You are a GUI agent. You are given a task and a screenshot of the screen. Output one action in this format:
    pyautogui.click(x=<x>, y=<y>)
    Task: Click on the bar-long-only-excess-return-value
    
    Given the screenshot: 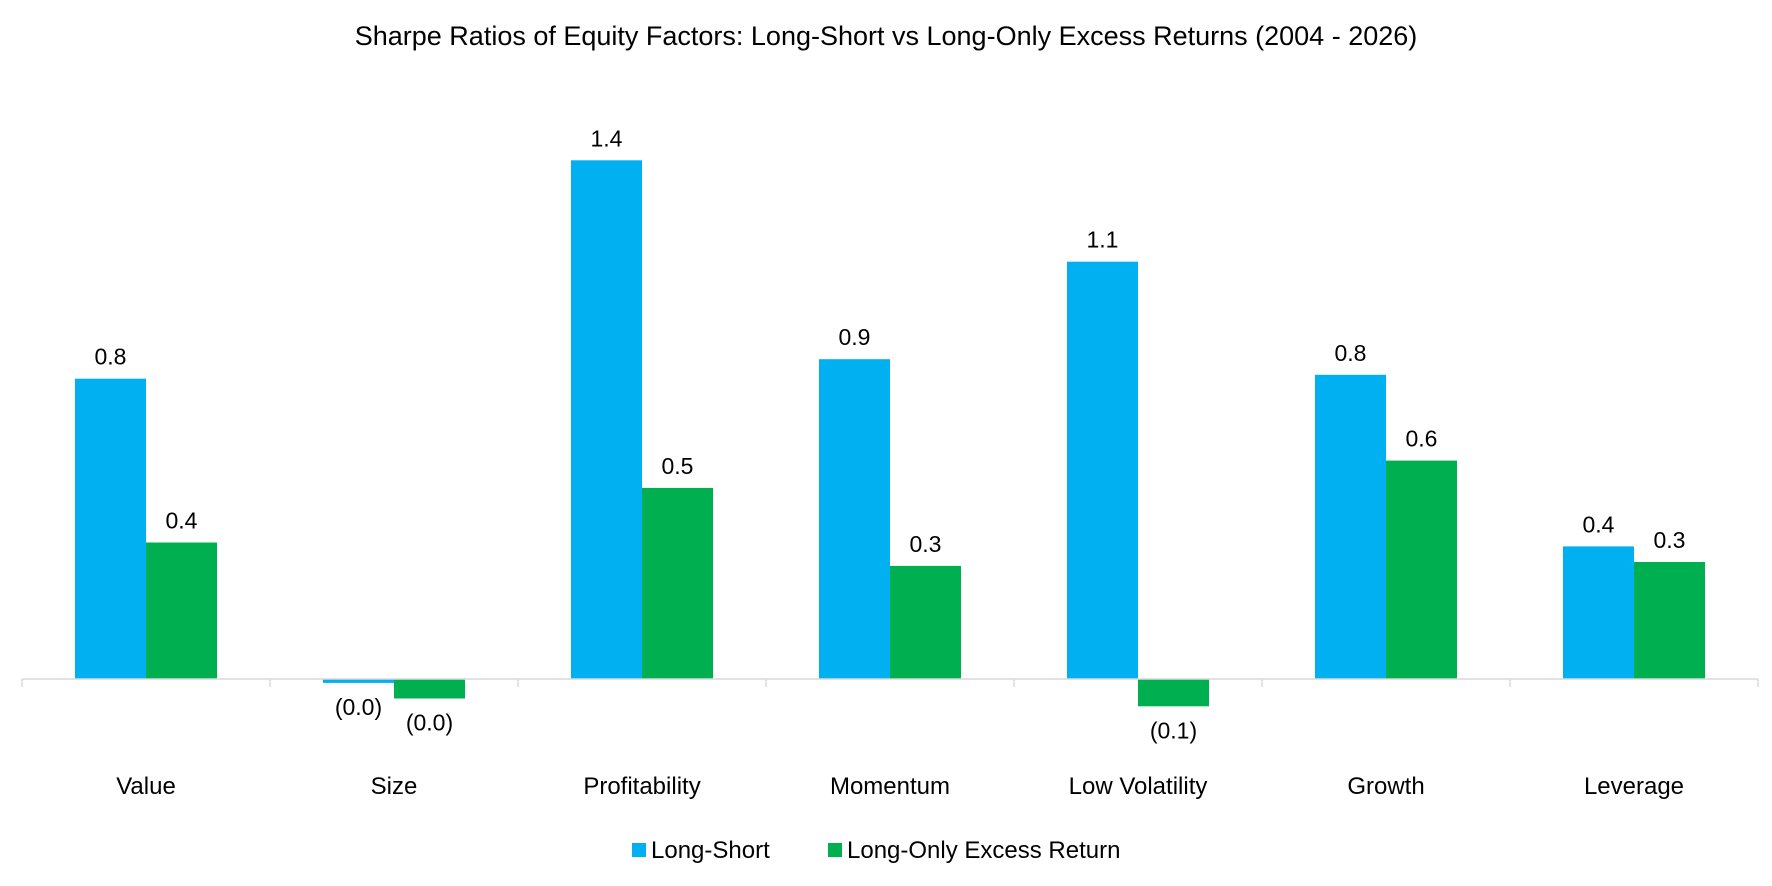 What is the action you would take?
    pyautogui.click(x=181, y=610)
    